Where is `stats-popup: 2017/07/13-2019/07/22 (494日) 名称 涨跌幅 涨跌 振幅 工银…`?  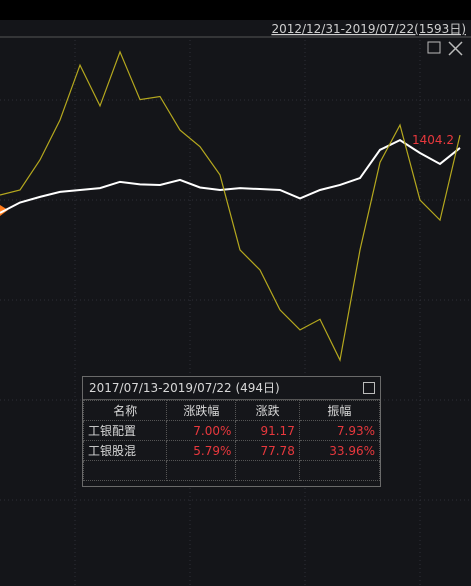
stats-popup: 2017/07/13-2019/07/22 (494日) 名称 涨跌幅 涨跌 振幅 工银… is located at coordinates (231, 431).